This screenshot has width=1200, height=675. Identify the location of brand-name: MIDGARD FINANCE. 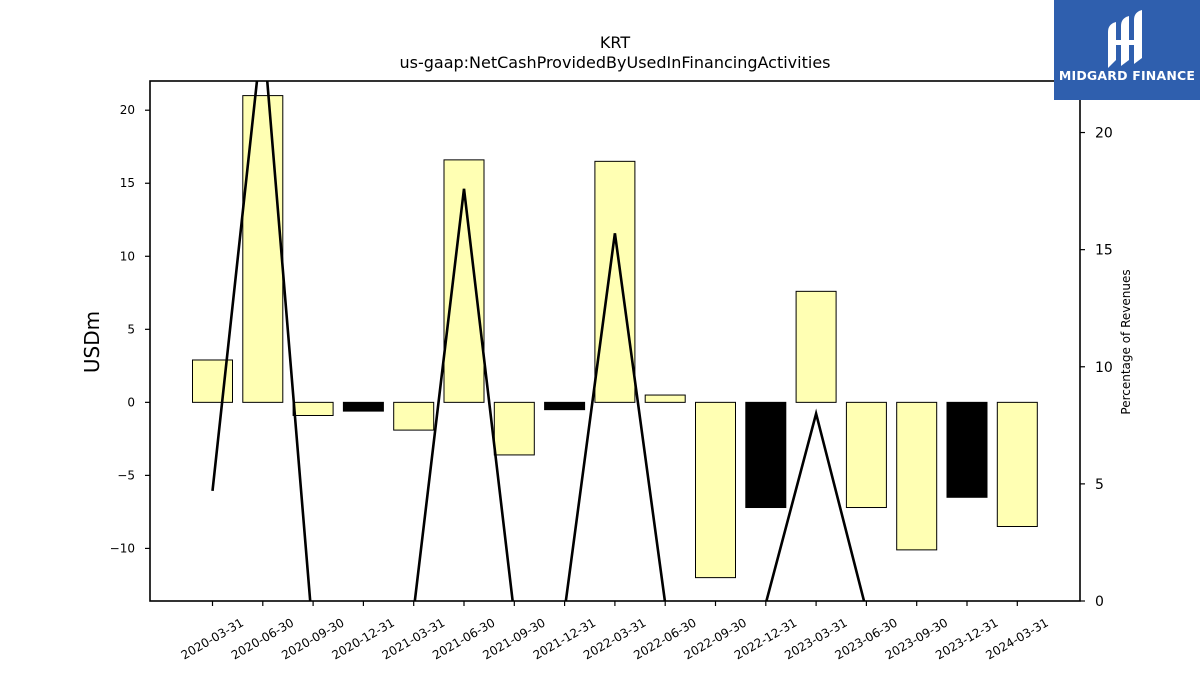
(1127, 75).